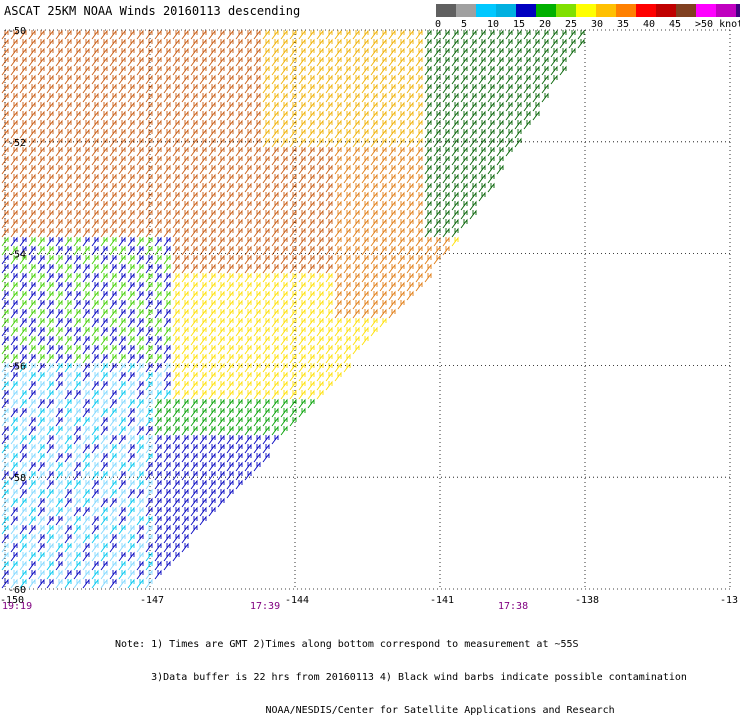  What do you see at coordinates (588, 10) in the screenshot?
I see `color-legend` at bounding box center [588, 10].